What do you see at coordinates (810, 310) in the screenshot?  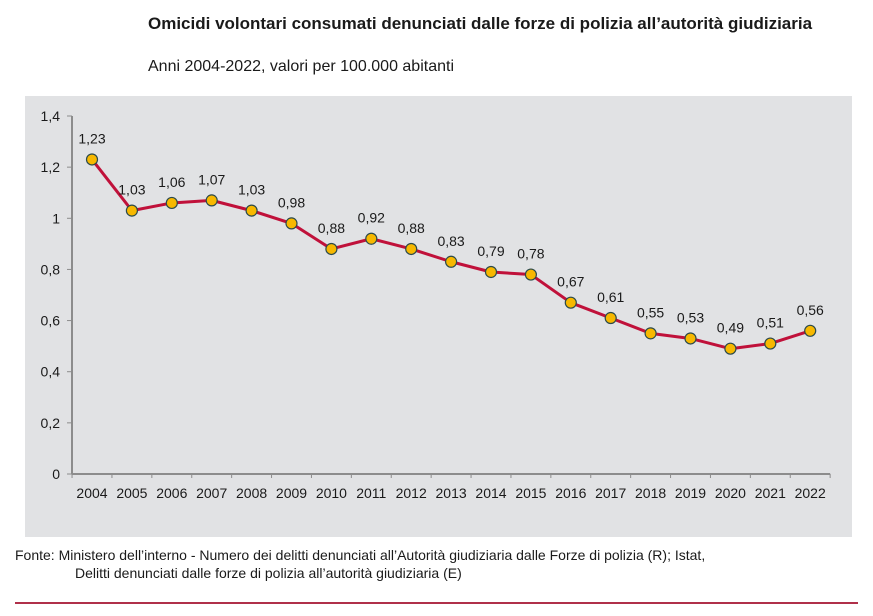 I see `data-label: 0,56` at bounding box center [810, 310].